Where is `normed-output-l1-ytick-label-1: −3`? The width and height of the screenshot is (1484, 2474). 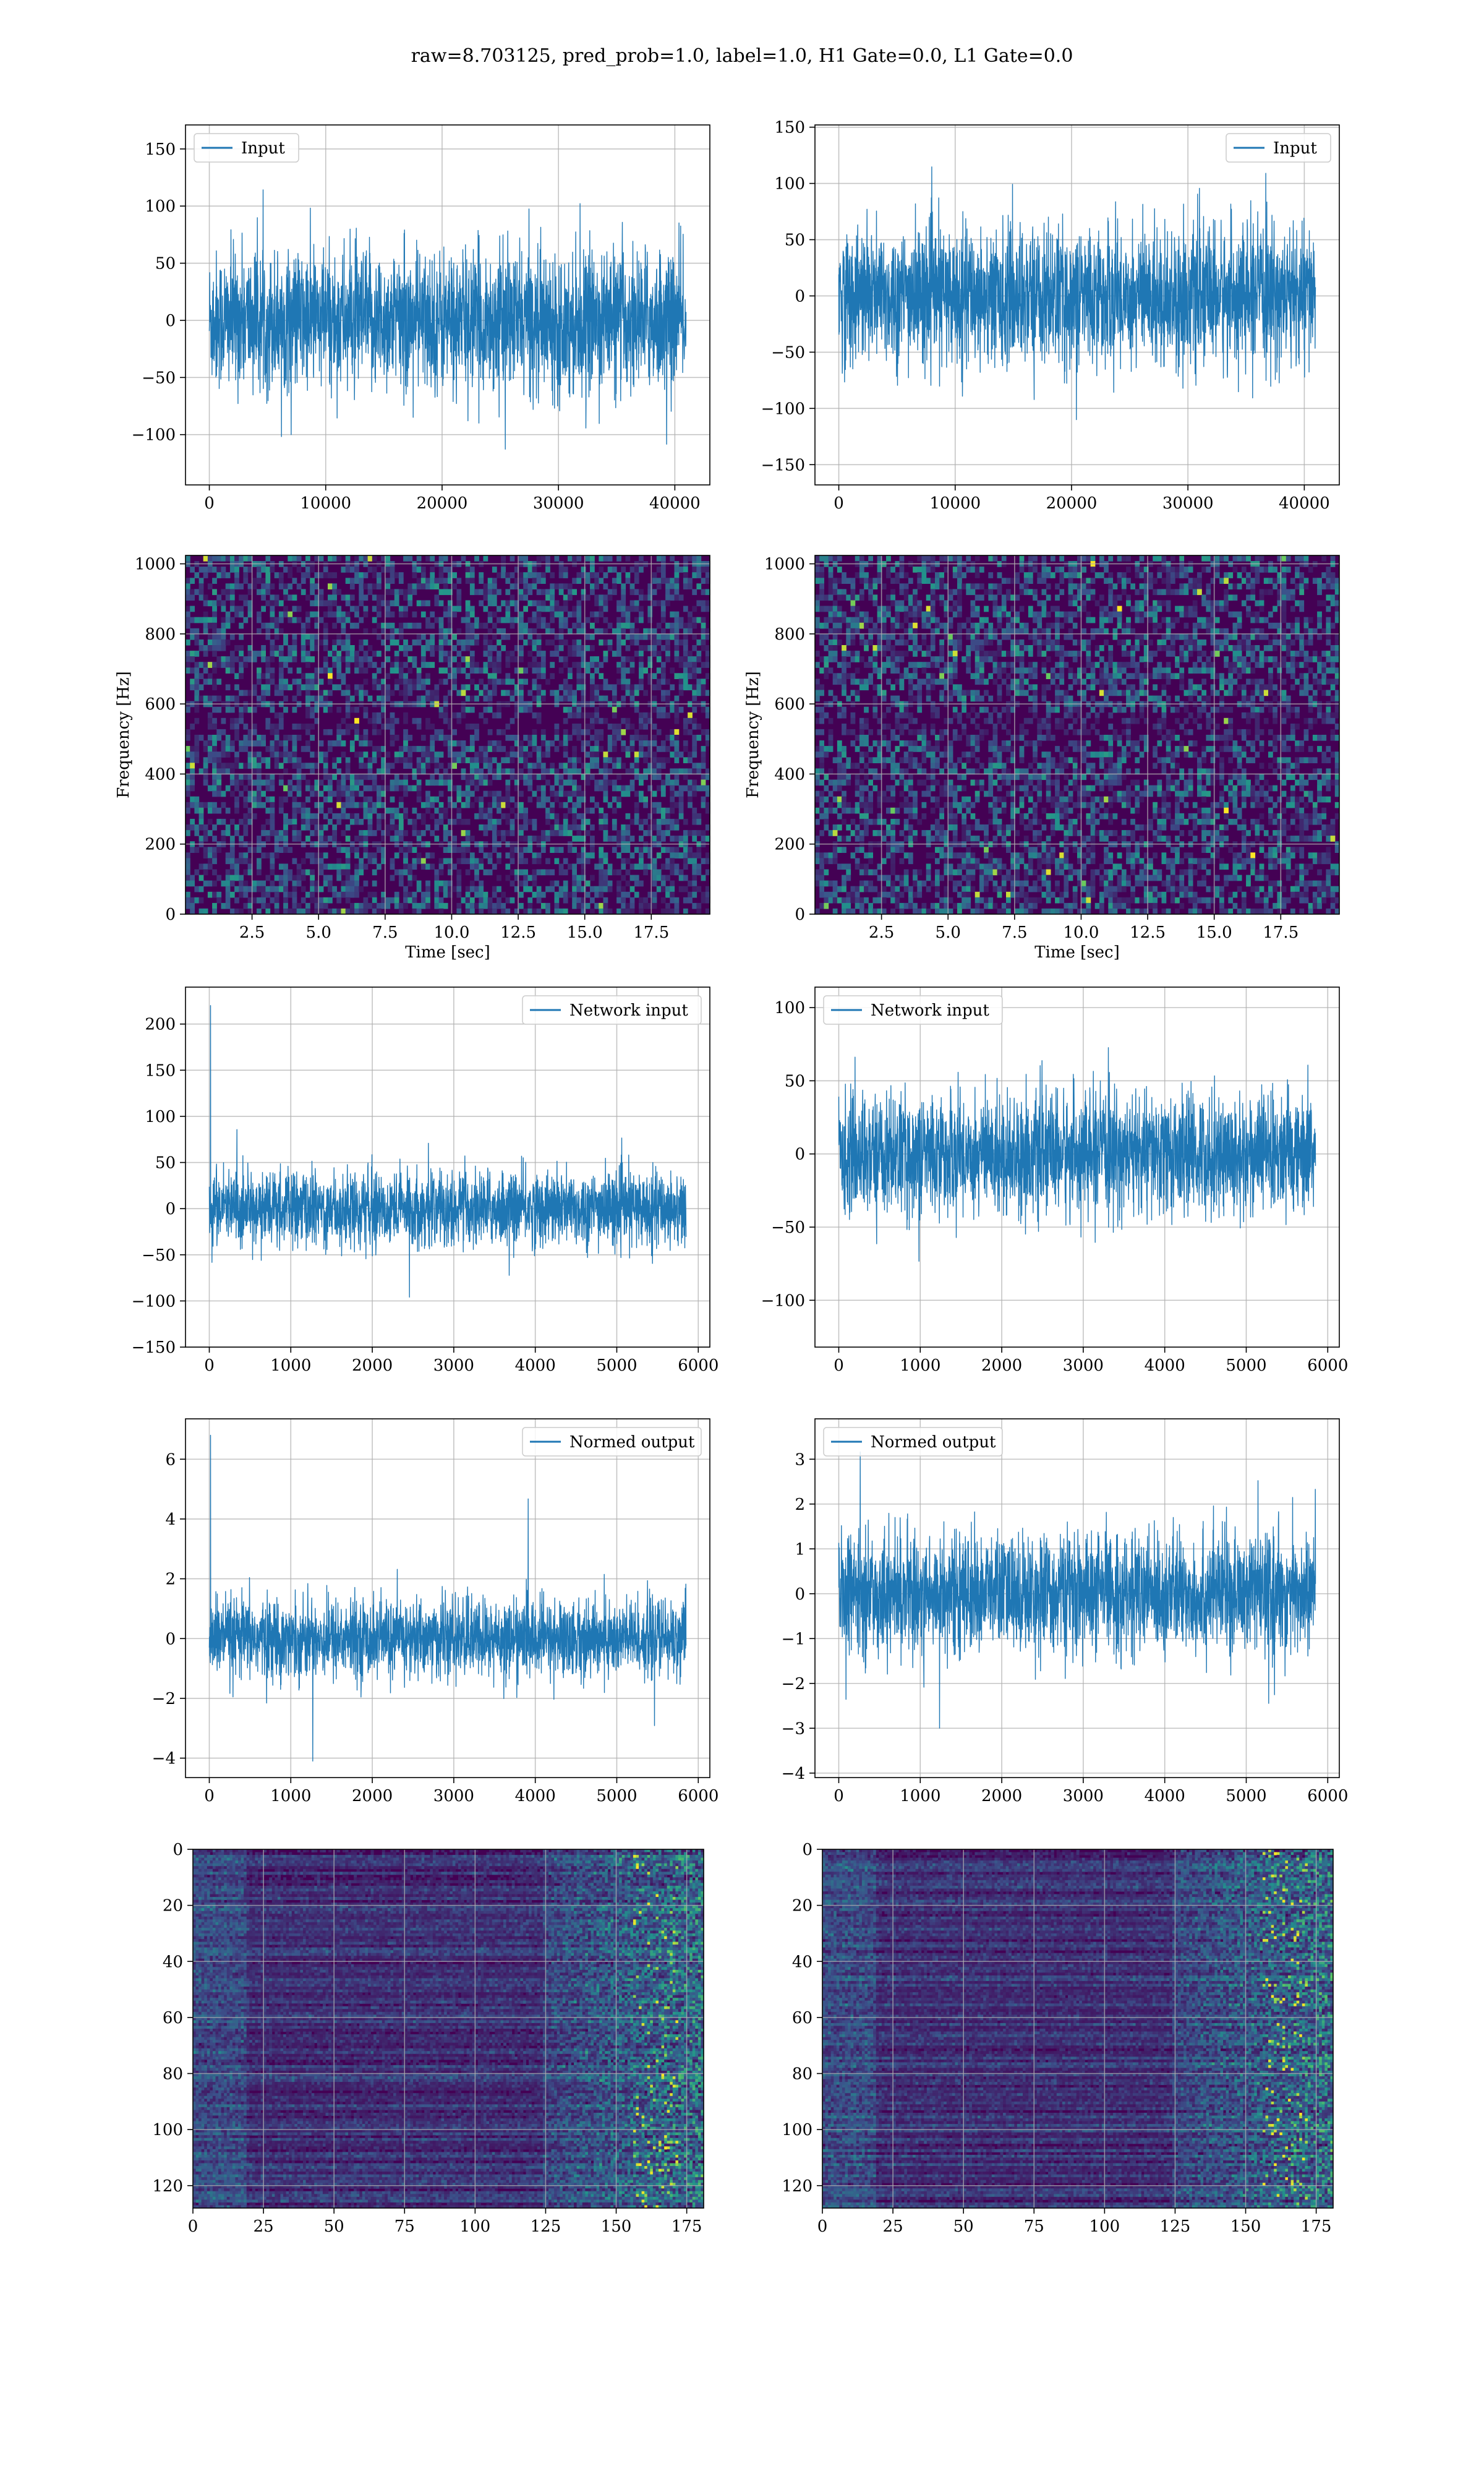
normed-output-l1-ytick-label-1: −3 is located at coordinates (793, 1728).